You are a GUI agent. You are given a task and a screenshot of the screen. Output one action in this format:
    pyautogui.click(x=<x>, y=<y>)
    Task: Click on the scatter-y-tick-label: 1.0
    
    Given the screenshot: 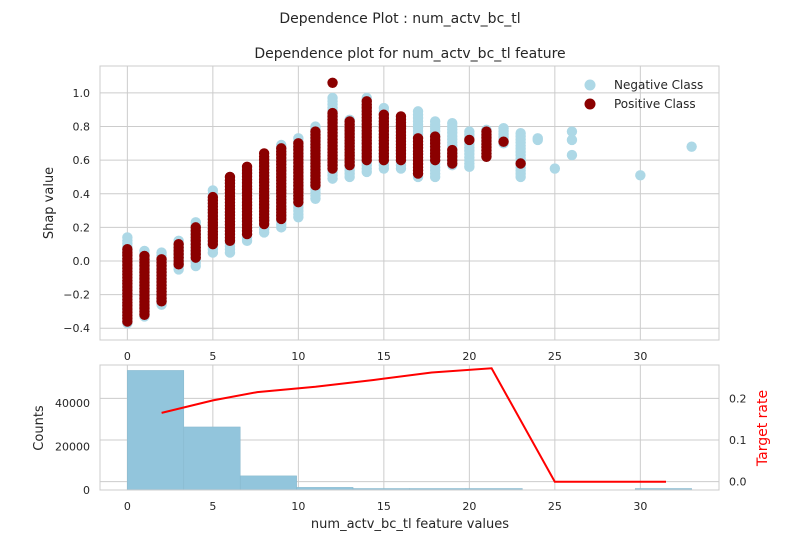 What is the action you would take?
    pyautogui.click(x=82, y=93)
    